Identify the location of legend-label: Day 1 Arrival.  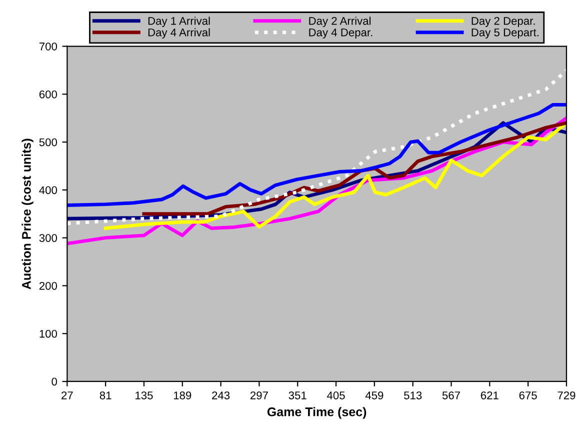
(179, 22).